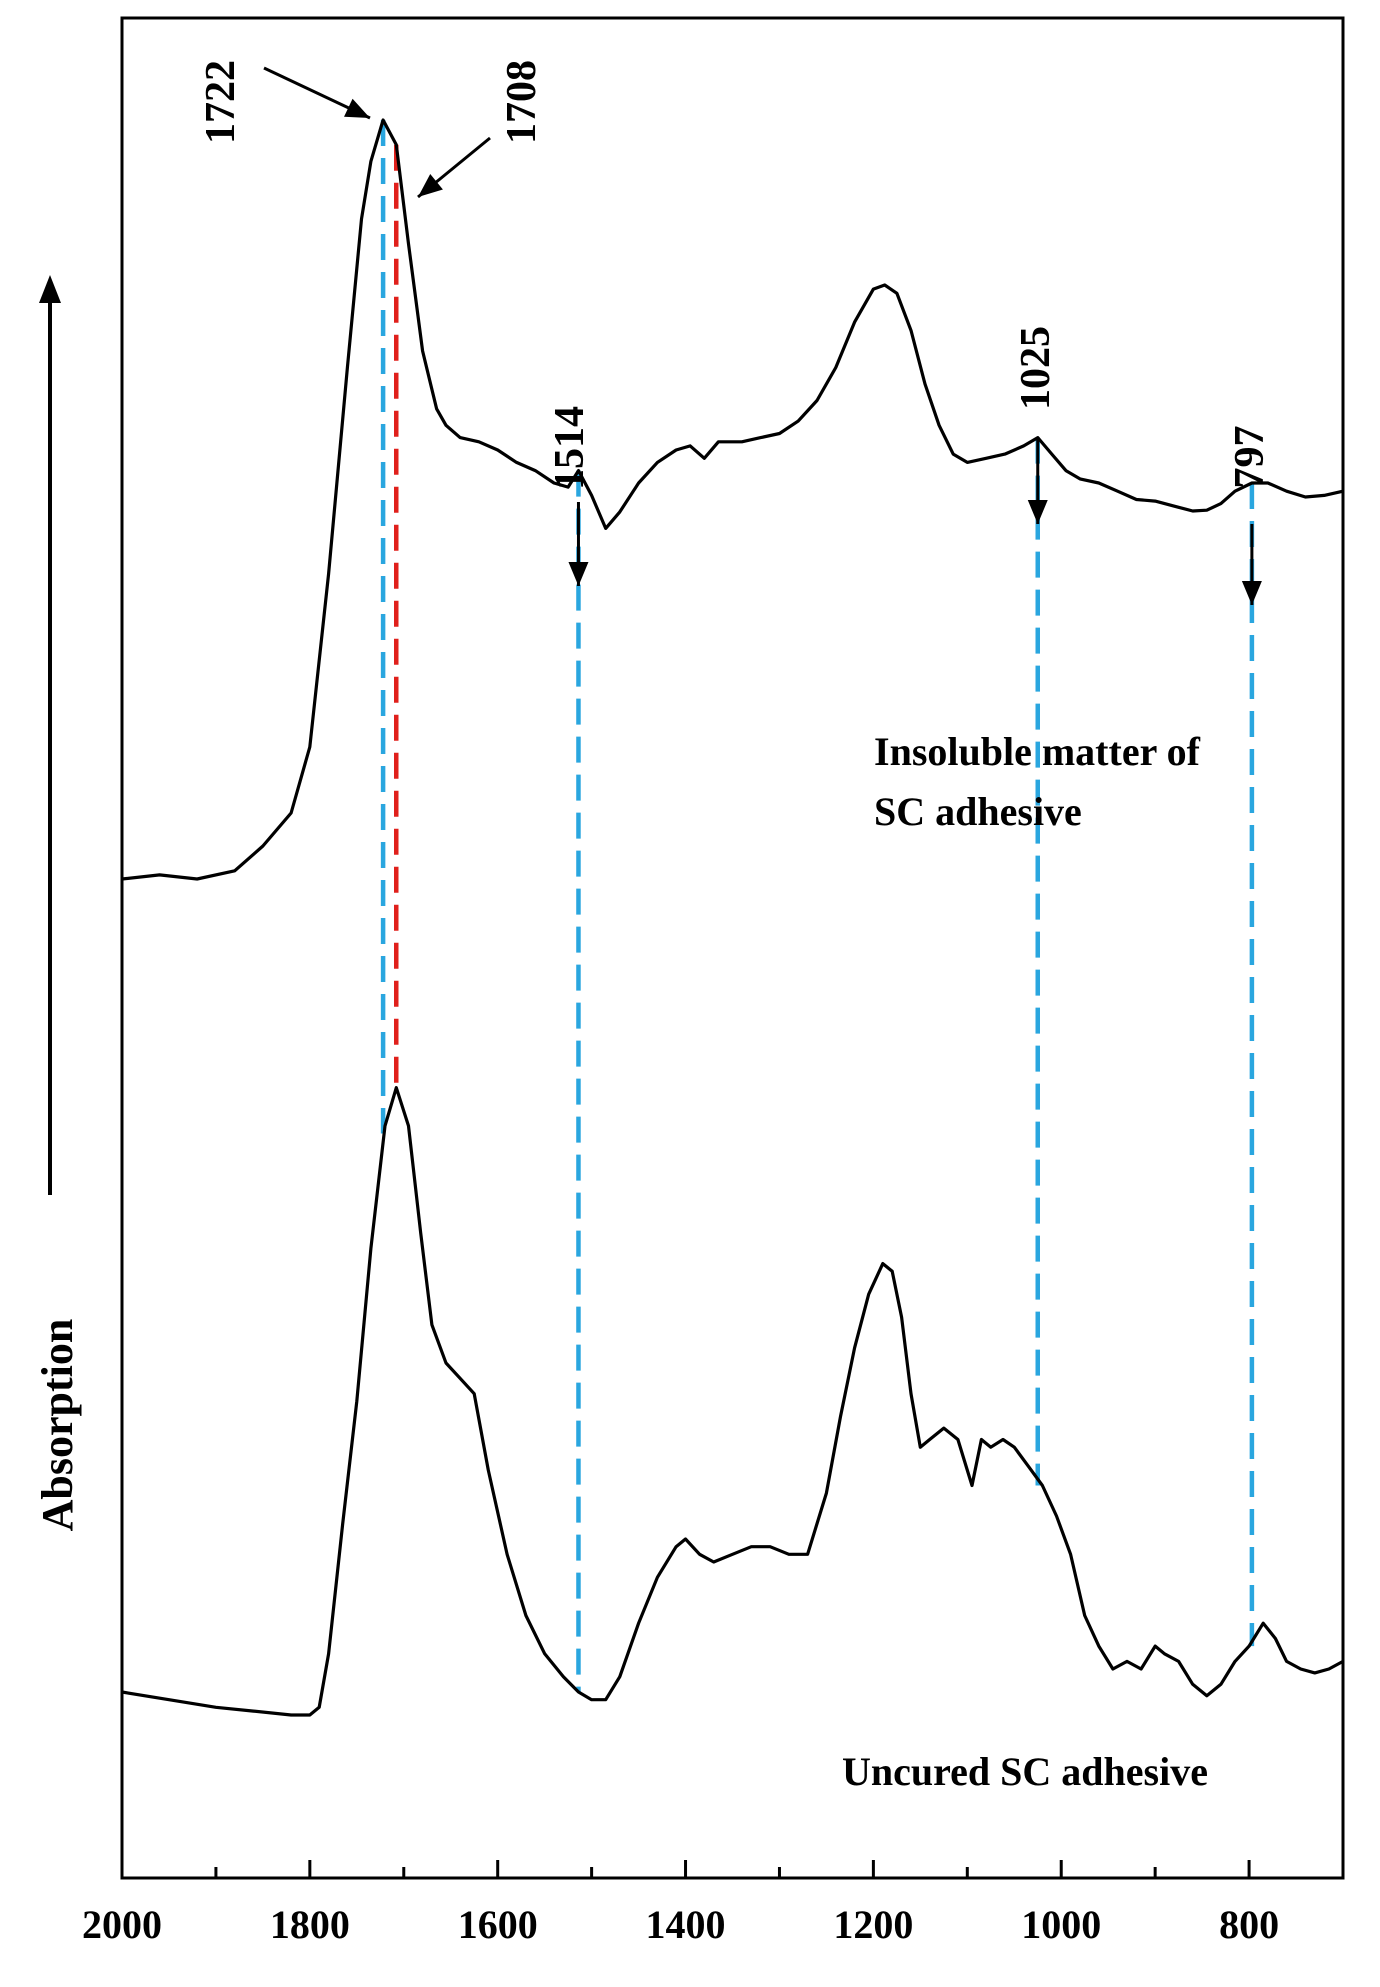 This screenshot has width=1380, height=1987. What do you see at coordinates (1037, 751) in the screenshot?
I see `series-label-insoluble-line1: Insoluble matter of` at bounding box center [1037, 751].